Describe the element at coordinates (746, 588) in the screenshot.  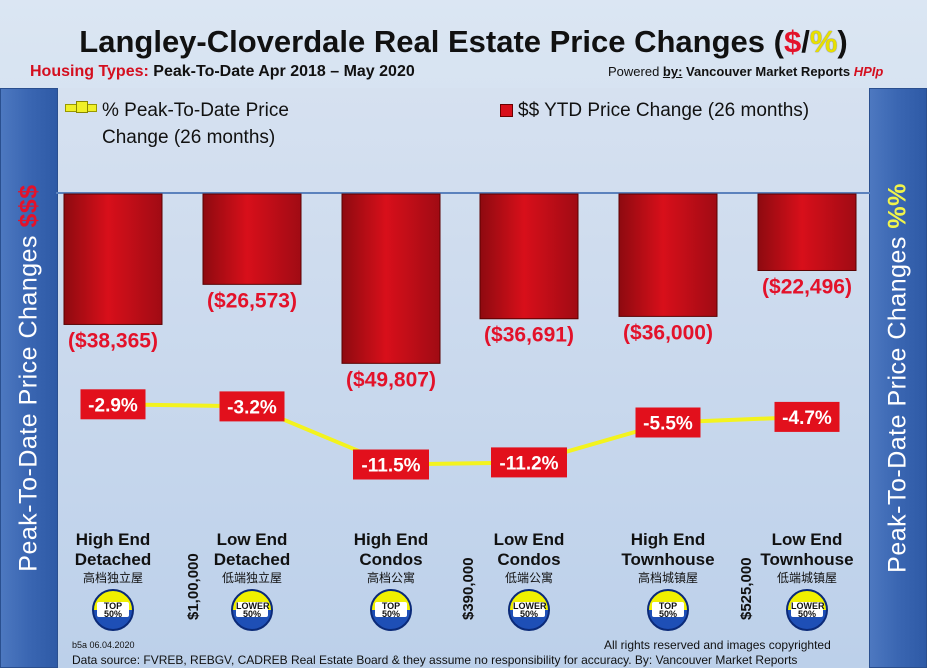
I see `price-divider-label-2: $525,000` at that location.